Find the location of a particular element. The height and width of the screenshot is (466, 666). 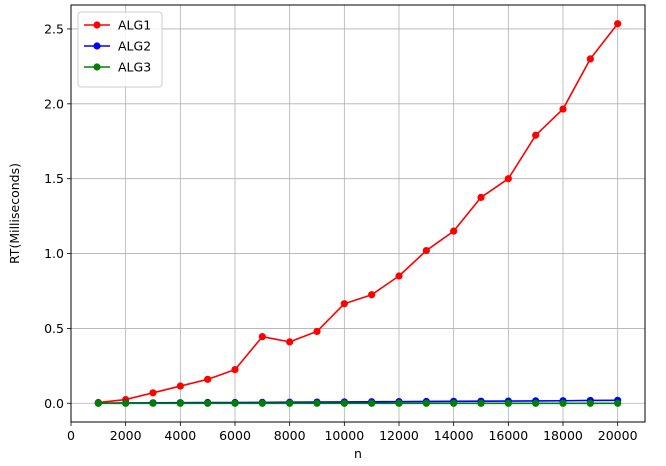

legend-item: ALG2 is located at coordinates (117, 46).